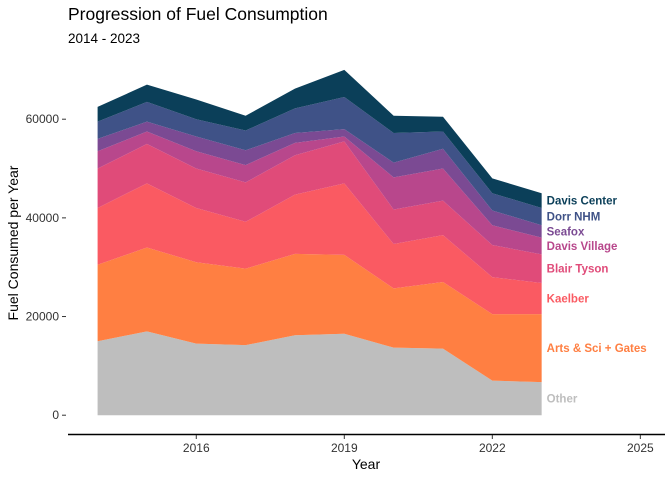 Image resolution: width=672 pixels, height=480 pixels. I want to click on series-label-davis-village: Davis Village, so click(582, 247).